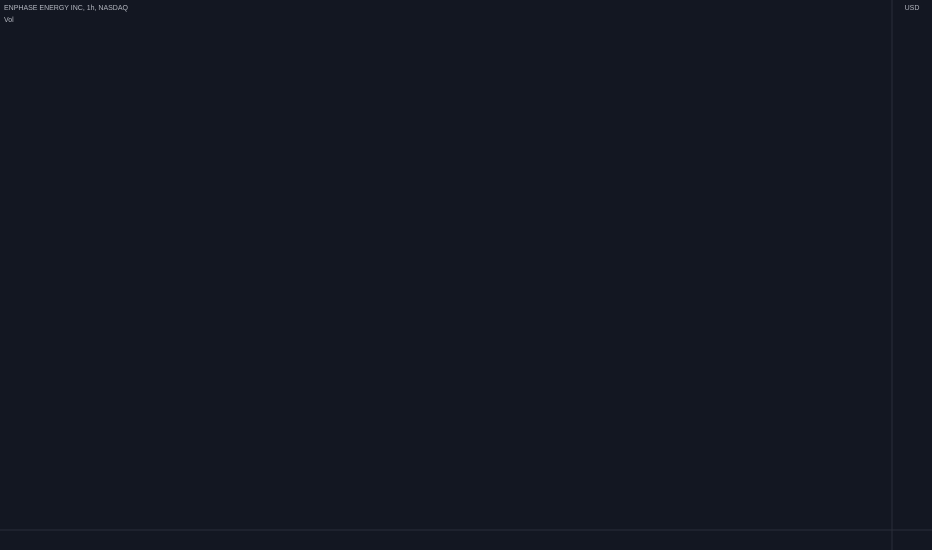 The image size is (932, 550). What do you see at coordinates (9, 20) in the screenshot?
I see `volume-label: Vol` at bounding box center [9, 20].